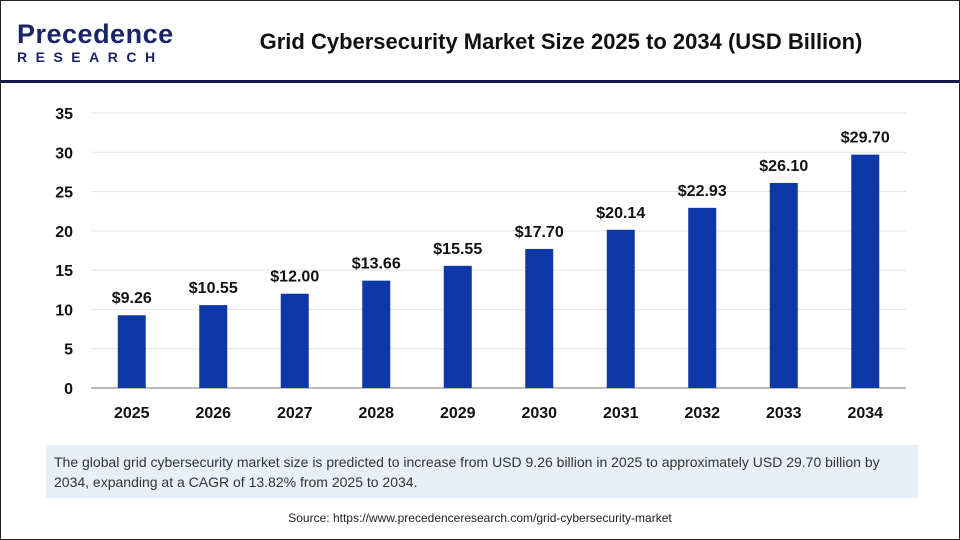  I want to click on y-tick-label: 10, so click(64, 310).